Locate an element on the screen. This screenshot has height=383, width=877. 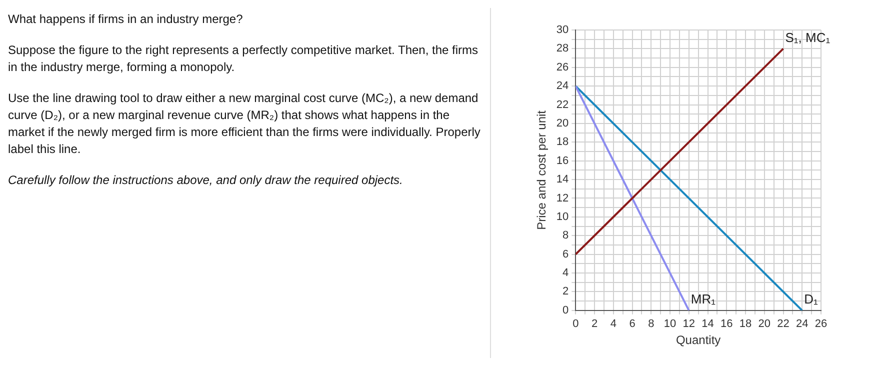
y-tick-label: 4 is located at coordinates (565, 273).